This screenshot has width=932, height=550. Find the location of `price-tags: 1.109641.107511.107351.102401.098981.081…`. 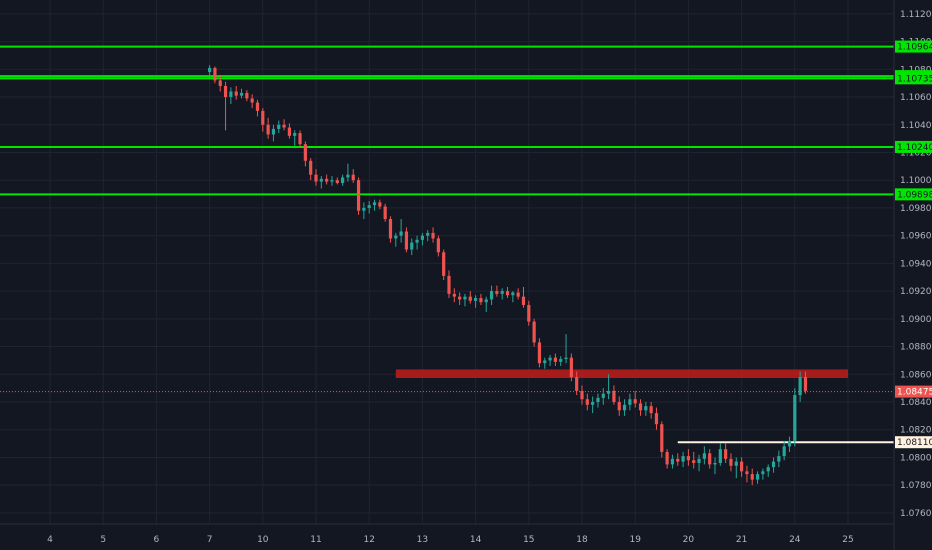

price-tags: 1.109641.107511.107351.102401.098981.081… is located at coordinates (913, 244).